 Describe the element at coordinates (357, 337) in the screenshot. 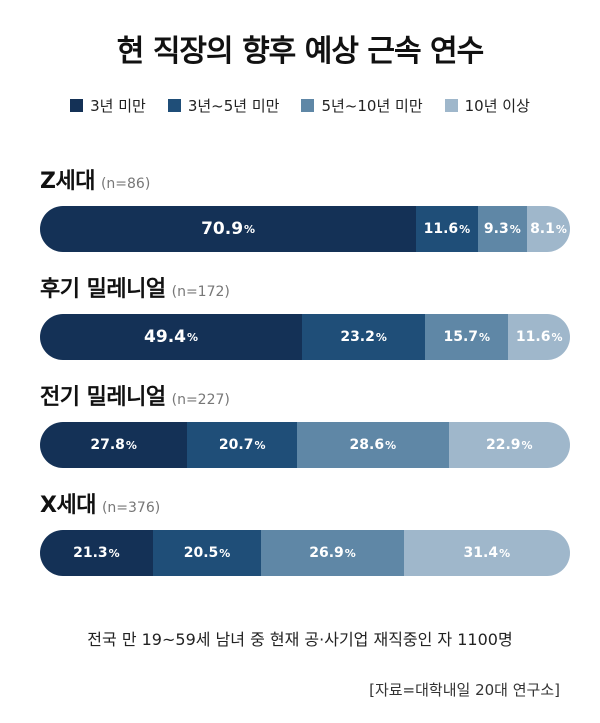

I see `segment-value-label: 23.2` at that location.